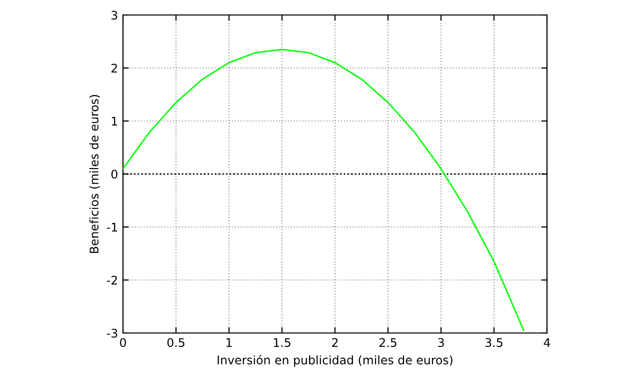 This screenshot has width=640, height=384. I want to click on y-tick-label: 2, so click(114, 68).